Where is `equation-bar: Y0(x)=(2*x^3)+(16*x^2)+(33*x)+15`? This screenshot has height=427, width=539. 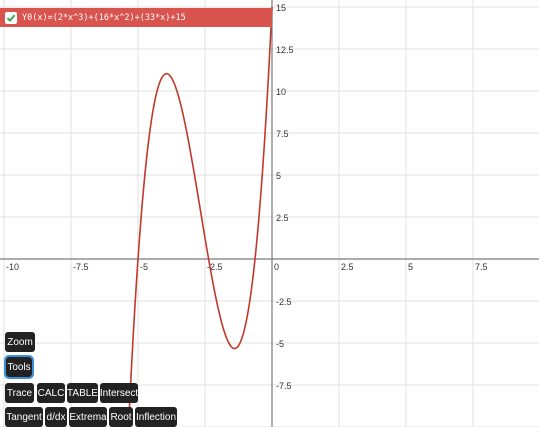
equation-bar: Y0(x)=(2*x^3)+(16*x^2)+(33*x)+15 is located at coordinates (136, 17).